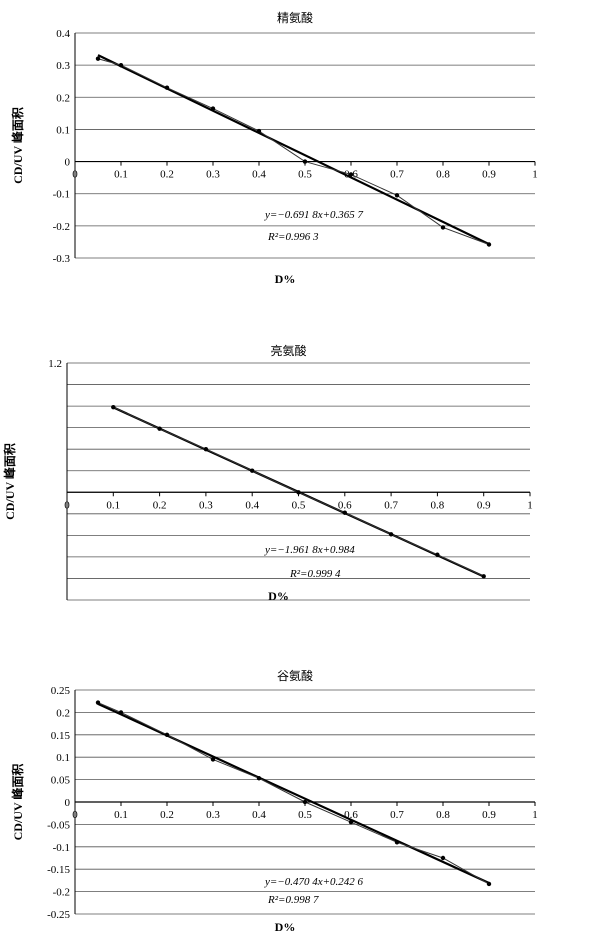 This screenshot has width=596, height=940. What do you see at coordinates (314, 215) in the screenshot?
I see `trendline-equation: y=−0.691 8x+0.365 7` at bounding box center [314, 215].